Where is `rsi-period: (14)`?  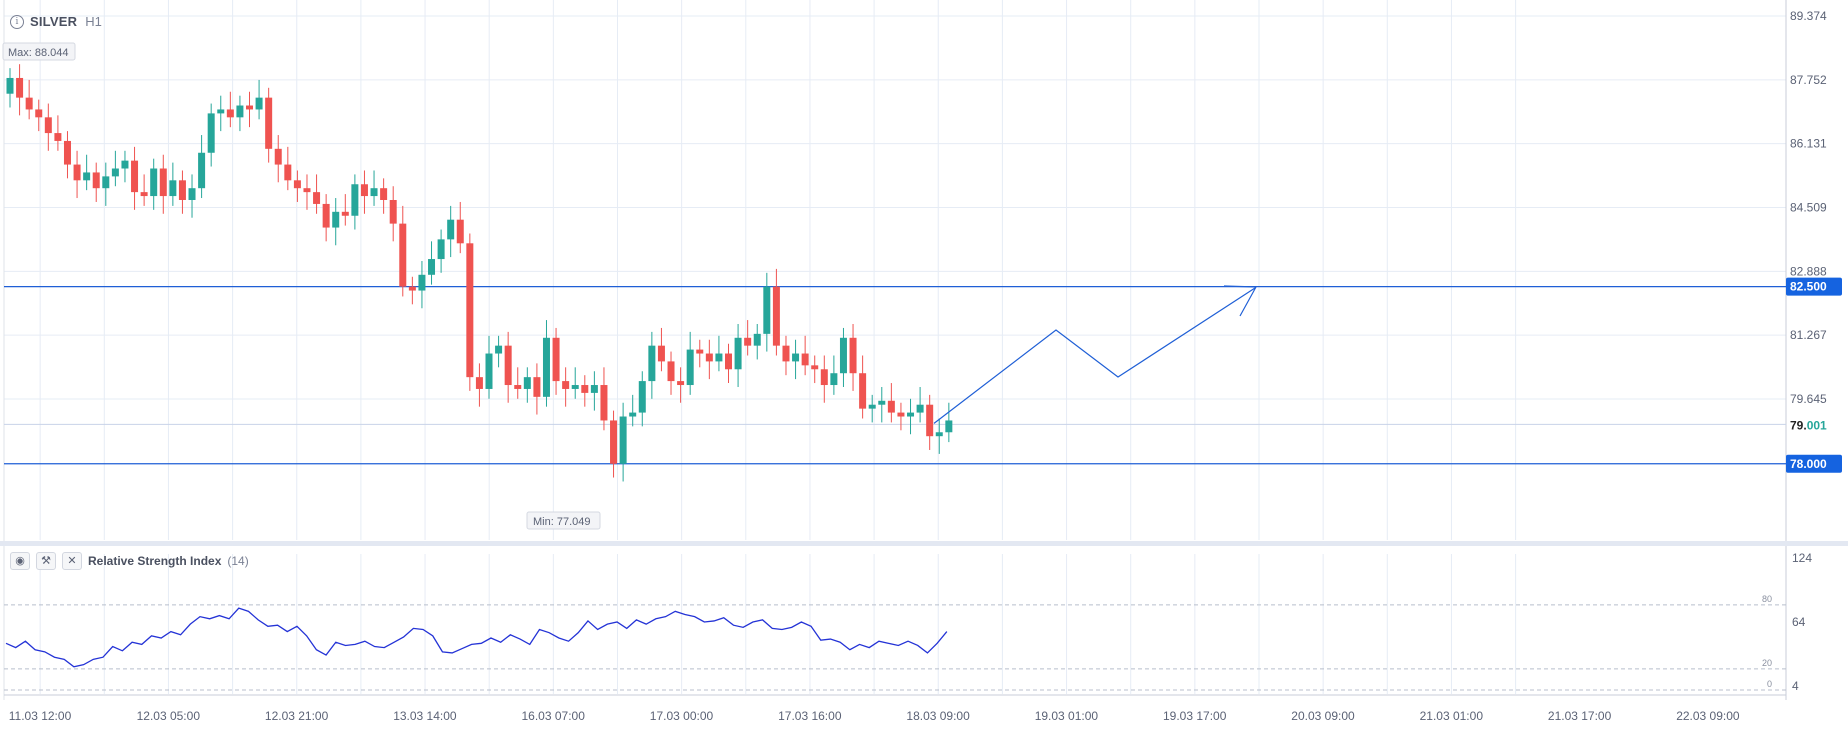
rsi-period: (14) is located at coordinates (238, 561).